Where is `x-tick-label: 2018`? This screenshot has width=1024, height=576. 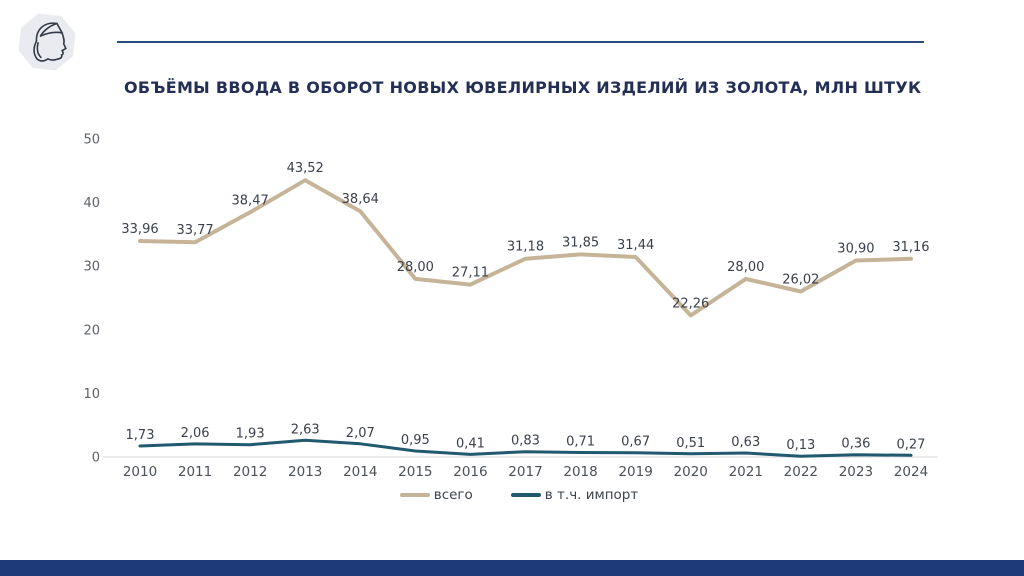 x-tick-label: 2018 is located at coordinates (580, 472).